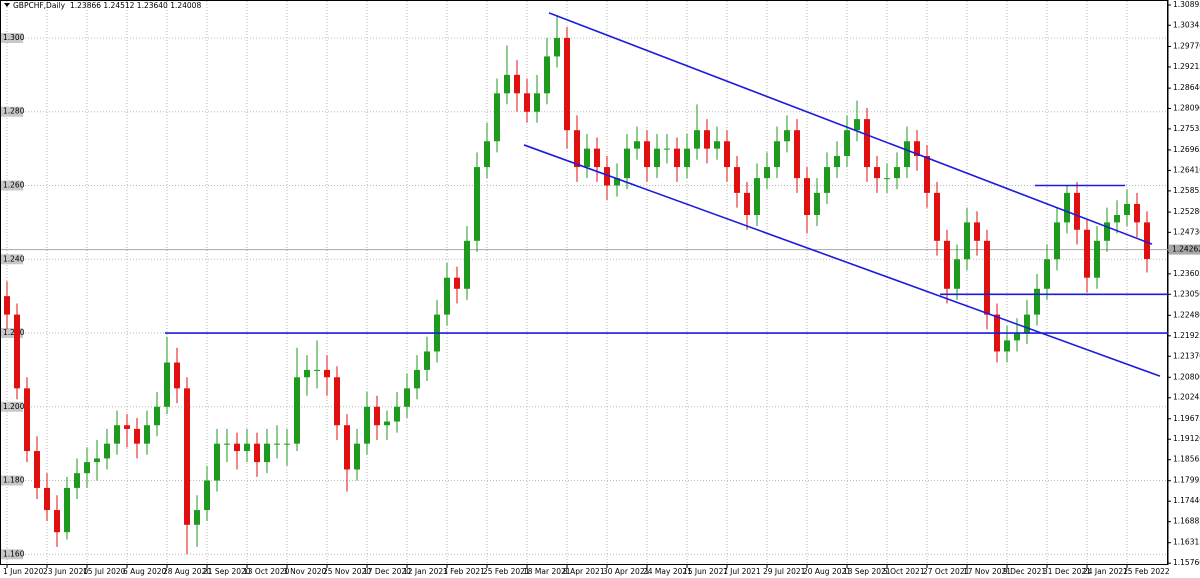  I want to click on x-tick-label: 25 Feb 2021, so click(506, 571).